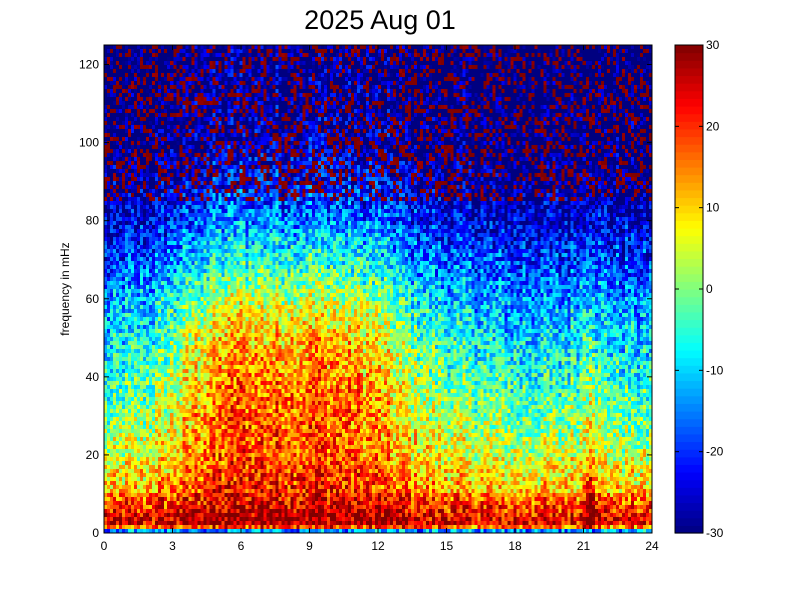 This screenshot has width=801, height=600. Describe the element at coordinates (713, 208) in the screenshot. I see `colorbar-tick-label: 10` at that location.